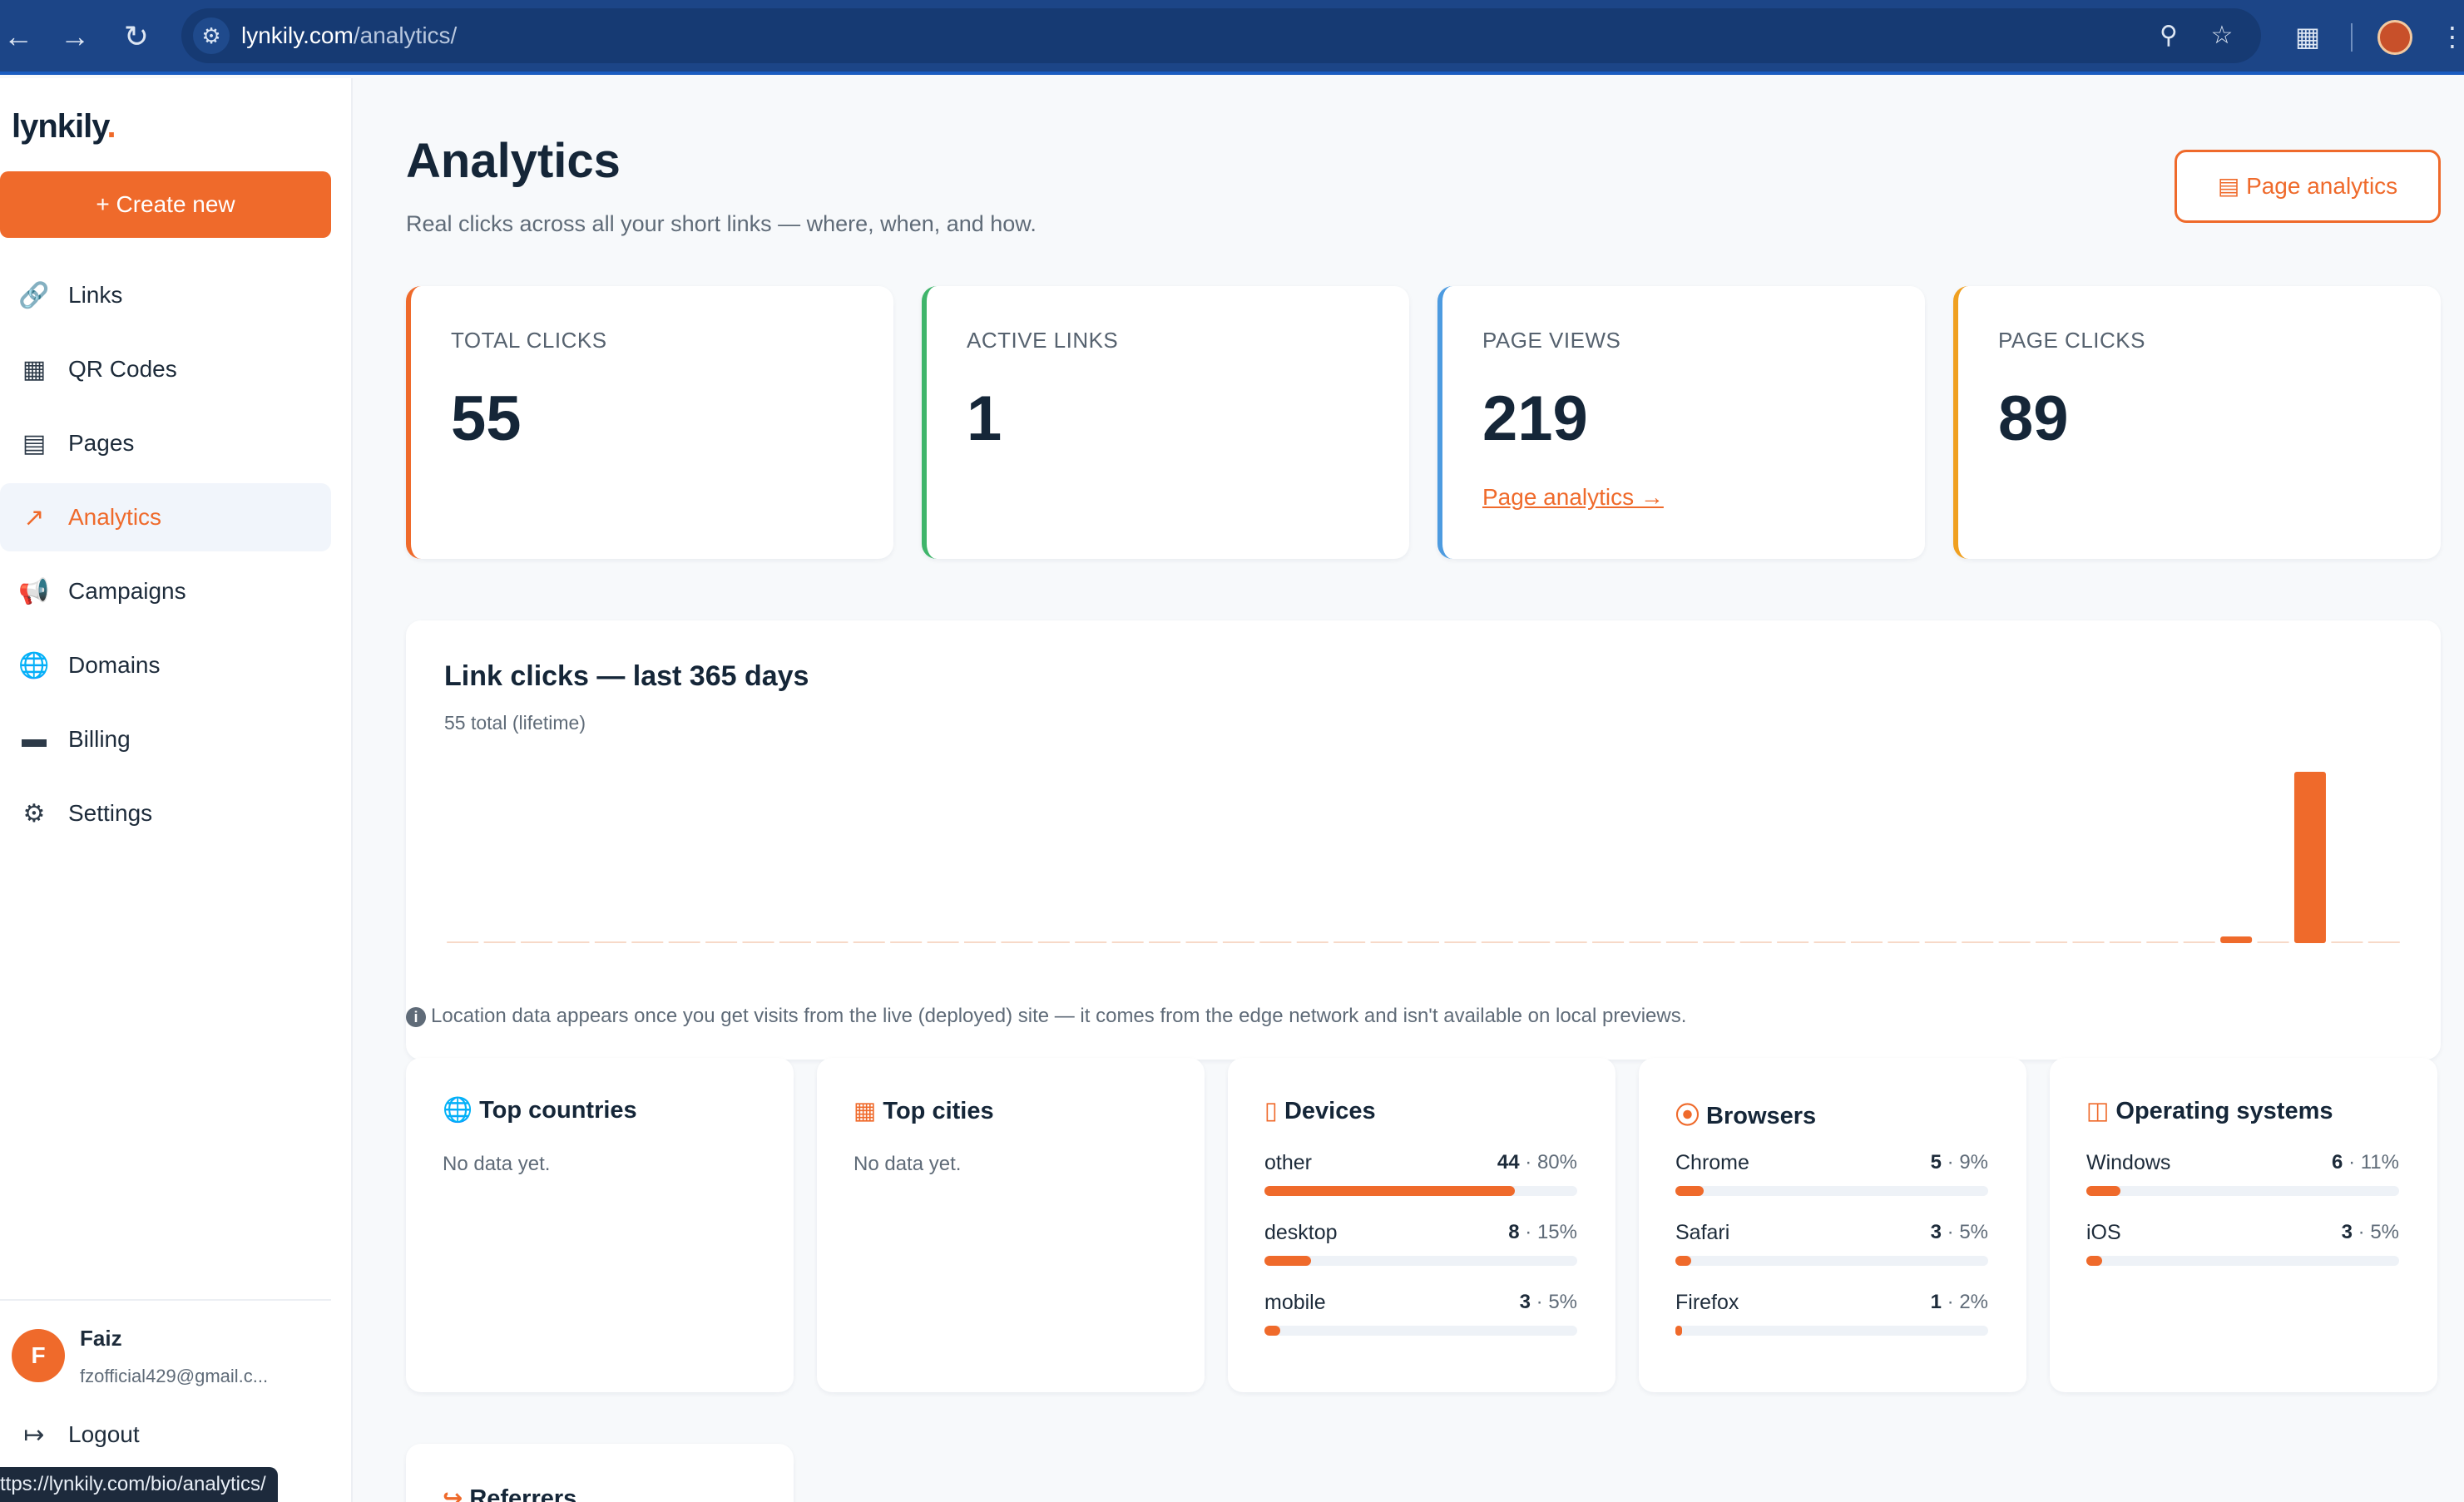 The image size is (2464, 1502). What do you see at coordinates (1288, 1162) in the screenshot?
I see `breakdown-row-label: other` at bounding box center [1288, 1162].